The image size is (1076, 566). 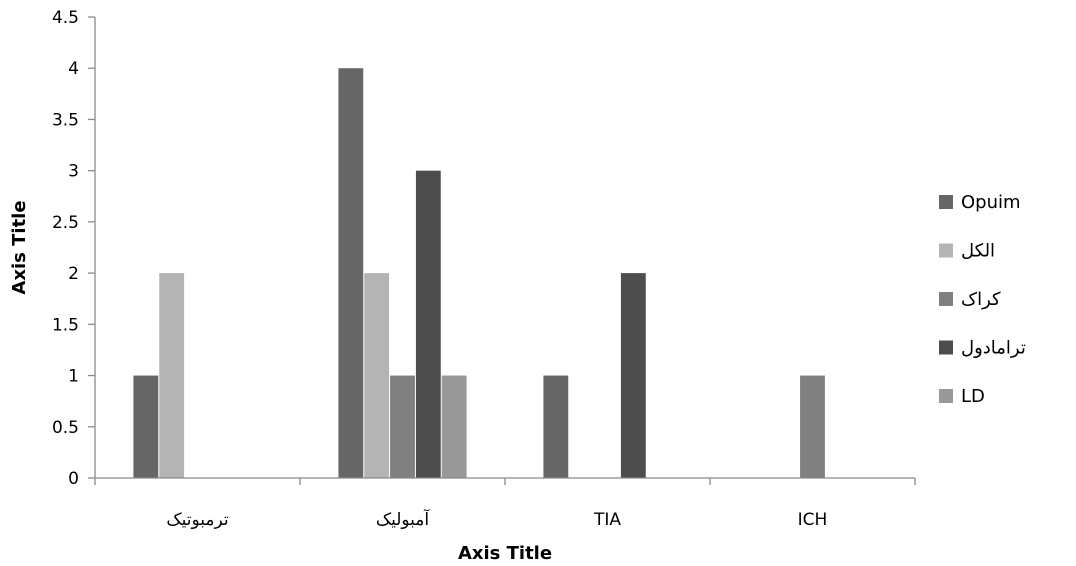 What do you see at coordinates (19, 247) in the screenshot?
I see `y-axis-title: Axis Title` at bounding box center [19, 247].